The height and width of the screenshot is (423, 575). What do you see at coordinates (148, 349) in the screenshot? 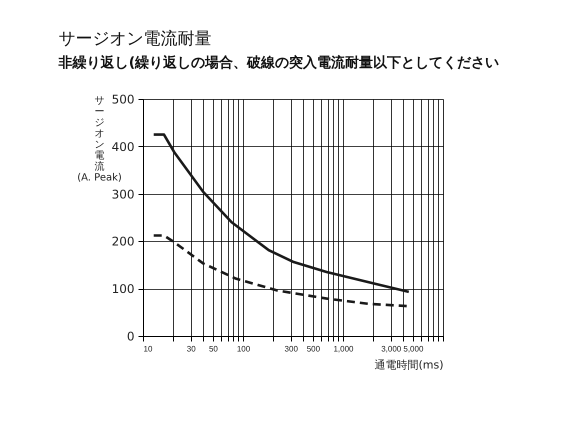
I see `x-tick-label: 10` at bounding box center [148, 349].